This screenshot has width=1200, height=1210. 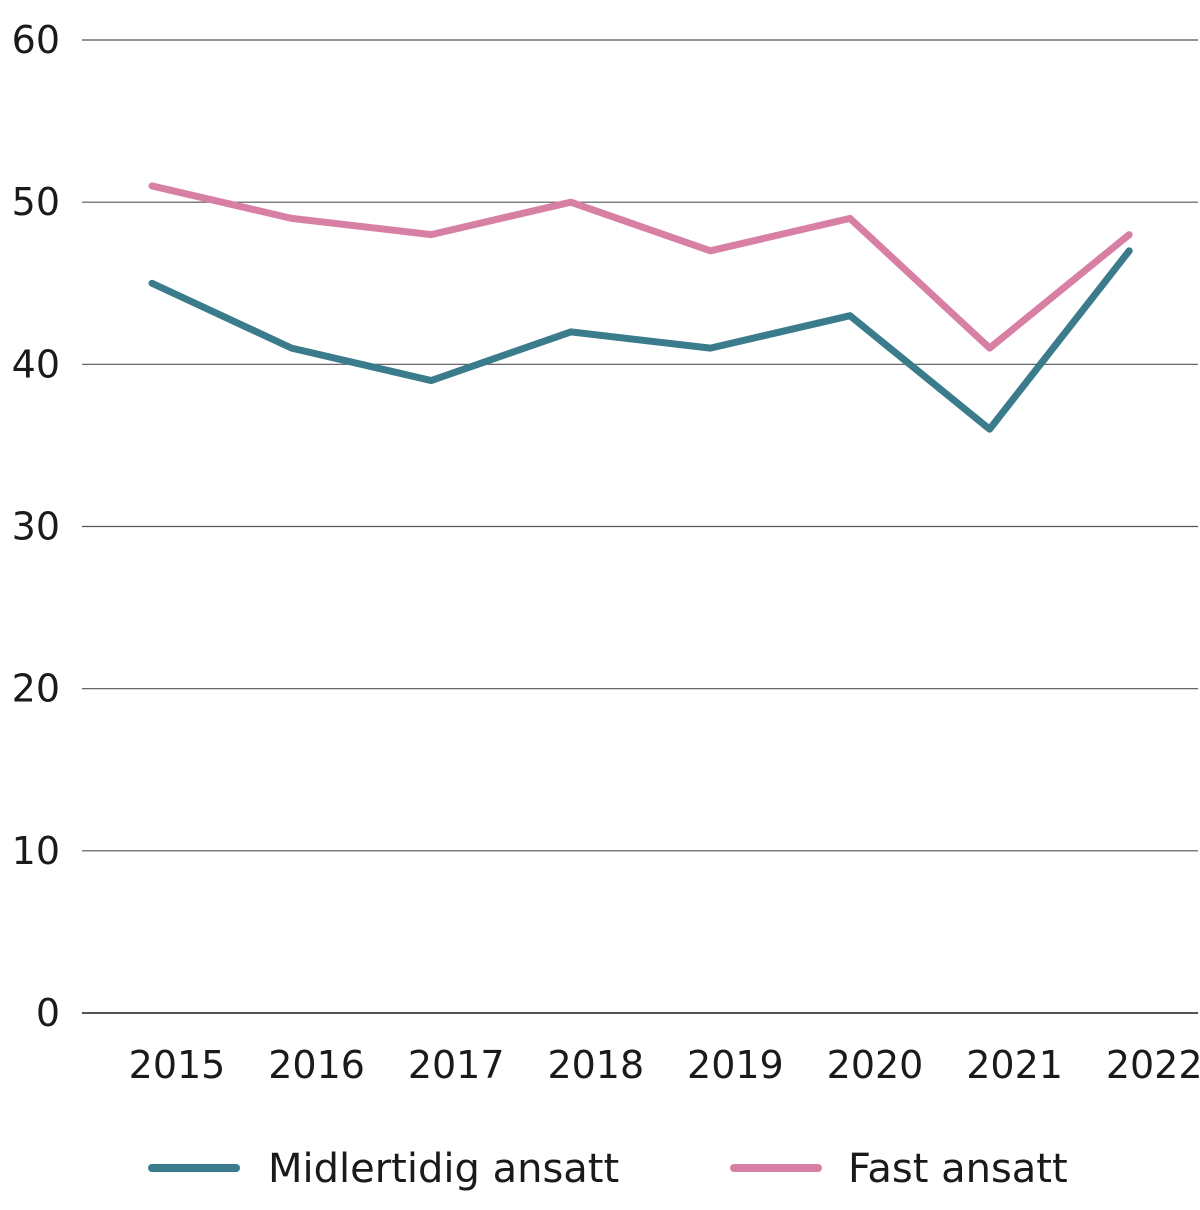 I want to click on y-axis-ticks: 0 10 20 30 40 50 60, so click(x=36, y=526).